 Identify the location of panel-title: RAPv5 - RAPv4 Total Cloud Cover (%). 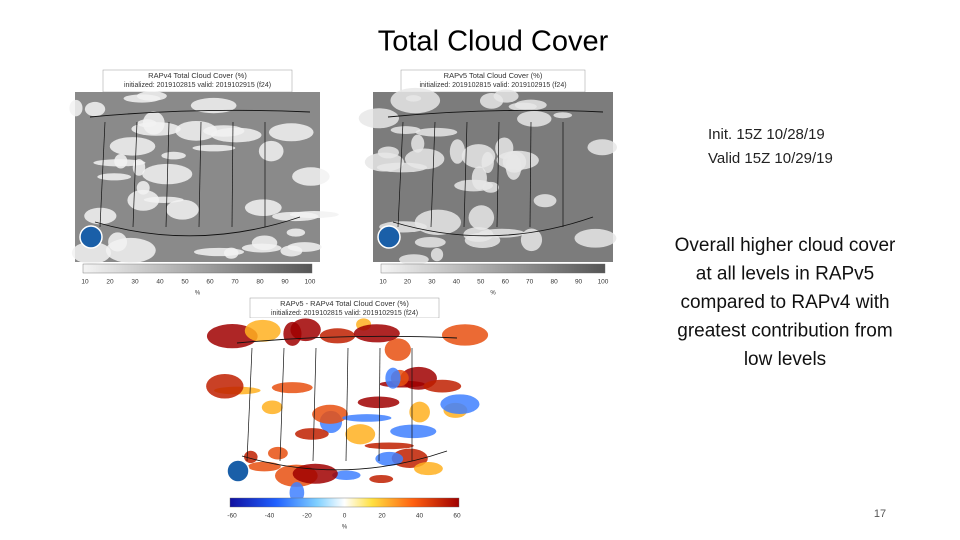
(344, 303).